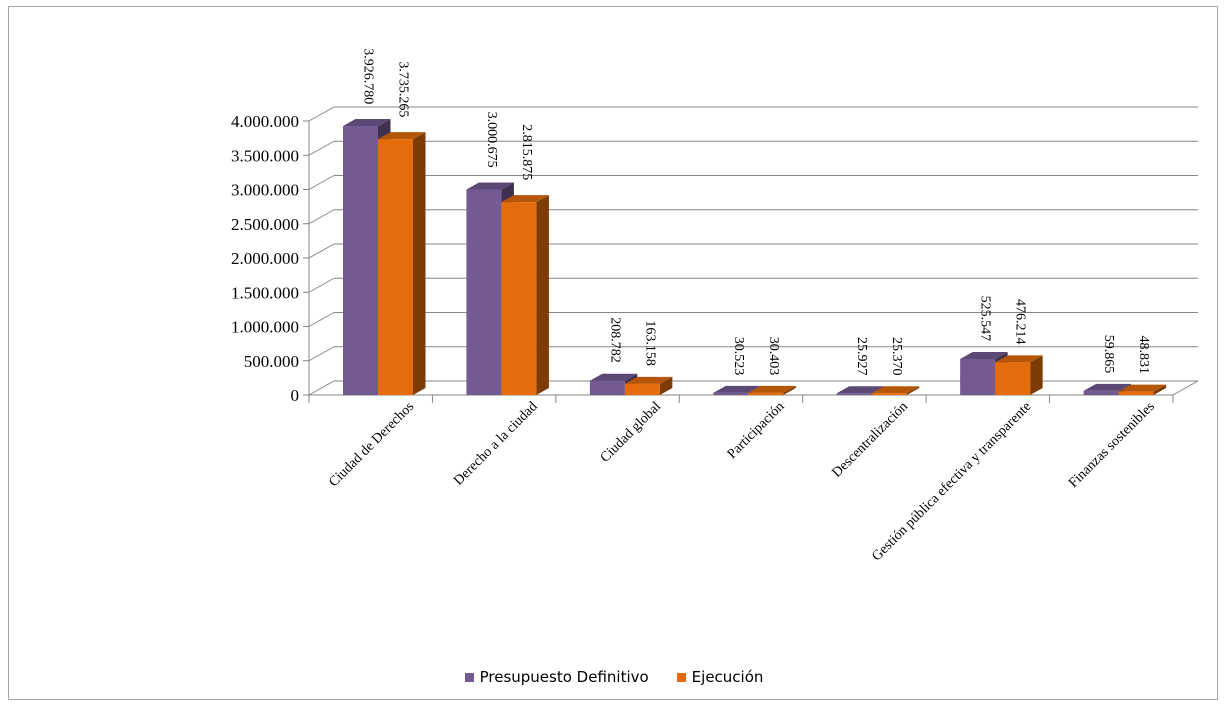 The image size is (1228, 706). What do you see at coordinates (321, 388) in the screenshot?
I see `floor-left-edge` at bounding box center [321, 388].